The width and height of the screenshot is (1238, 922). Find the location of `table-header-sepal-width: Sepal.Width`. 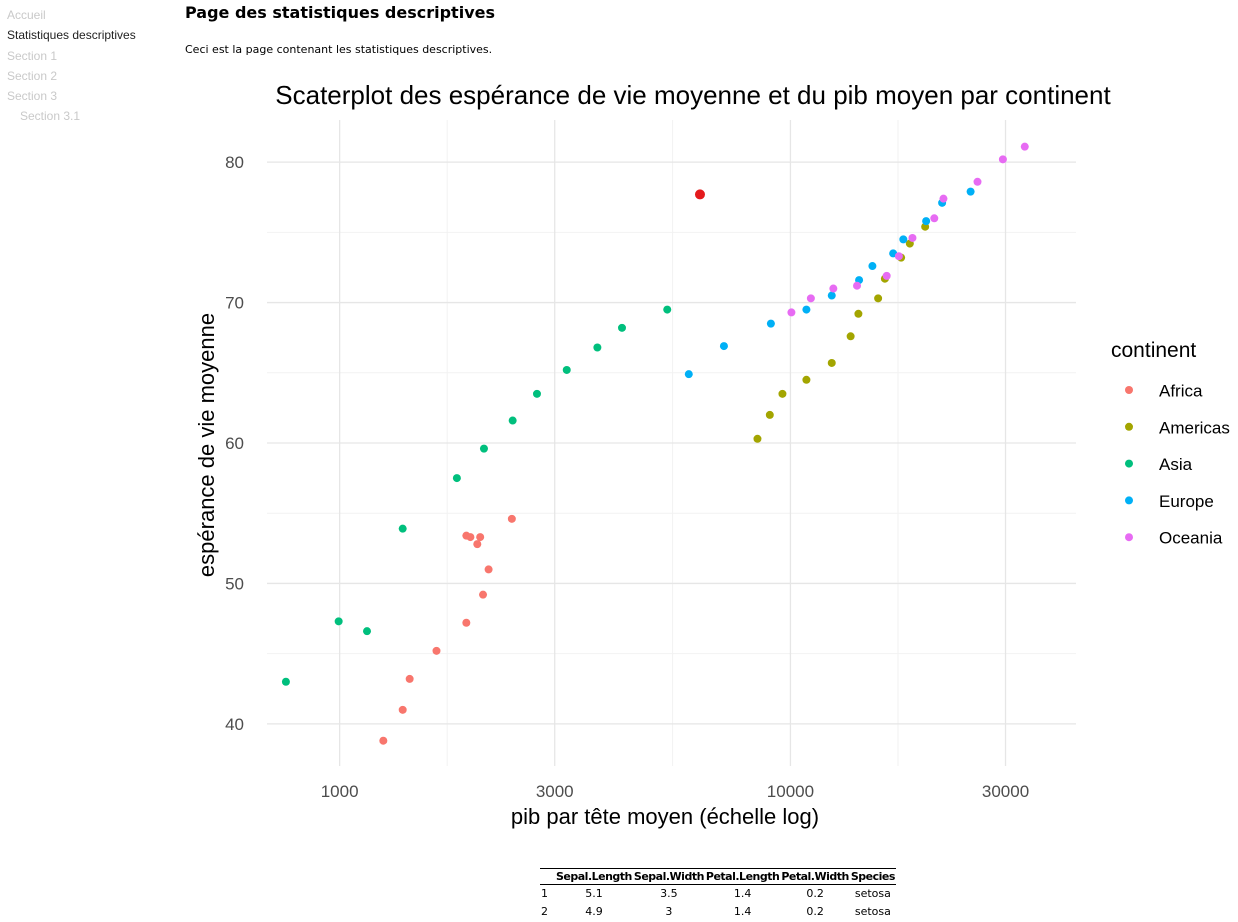

table-header-sepal-width: Sepal.Width is located at coordinates (668, 876).